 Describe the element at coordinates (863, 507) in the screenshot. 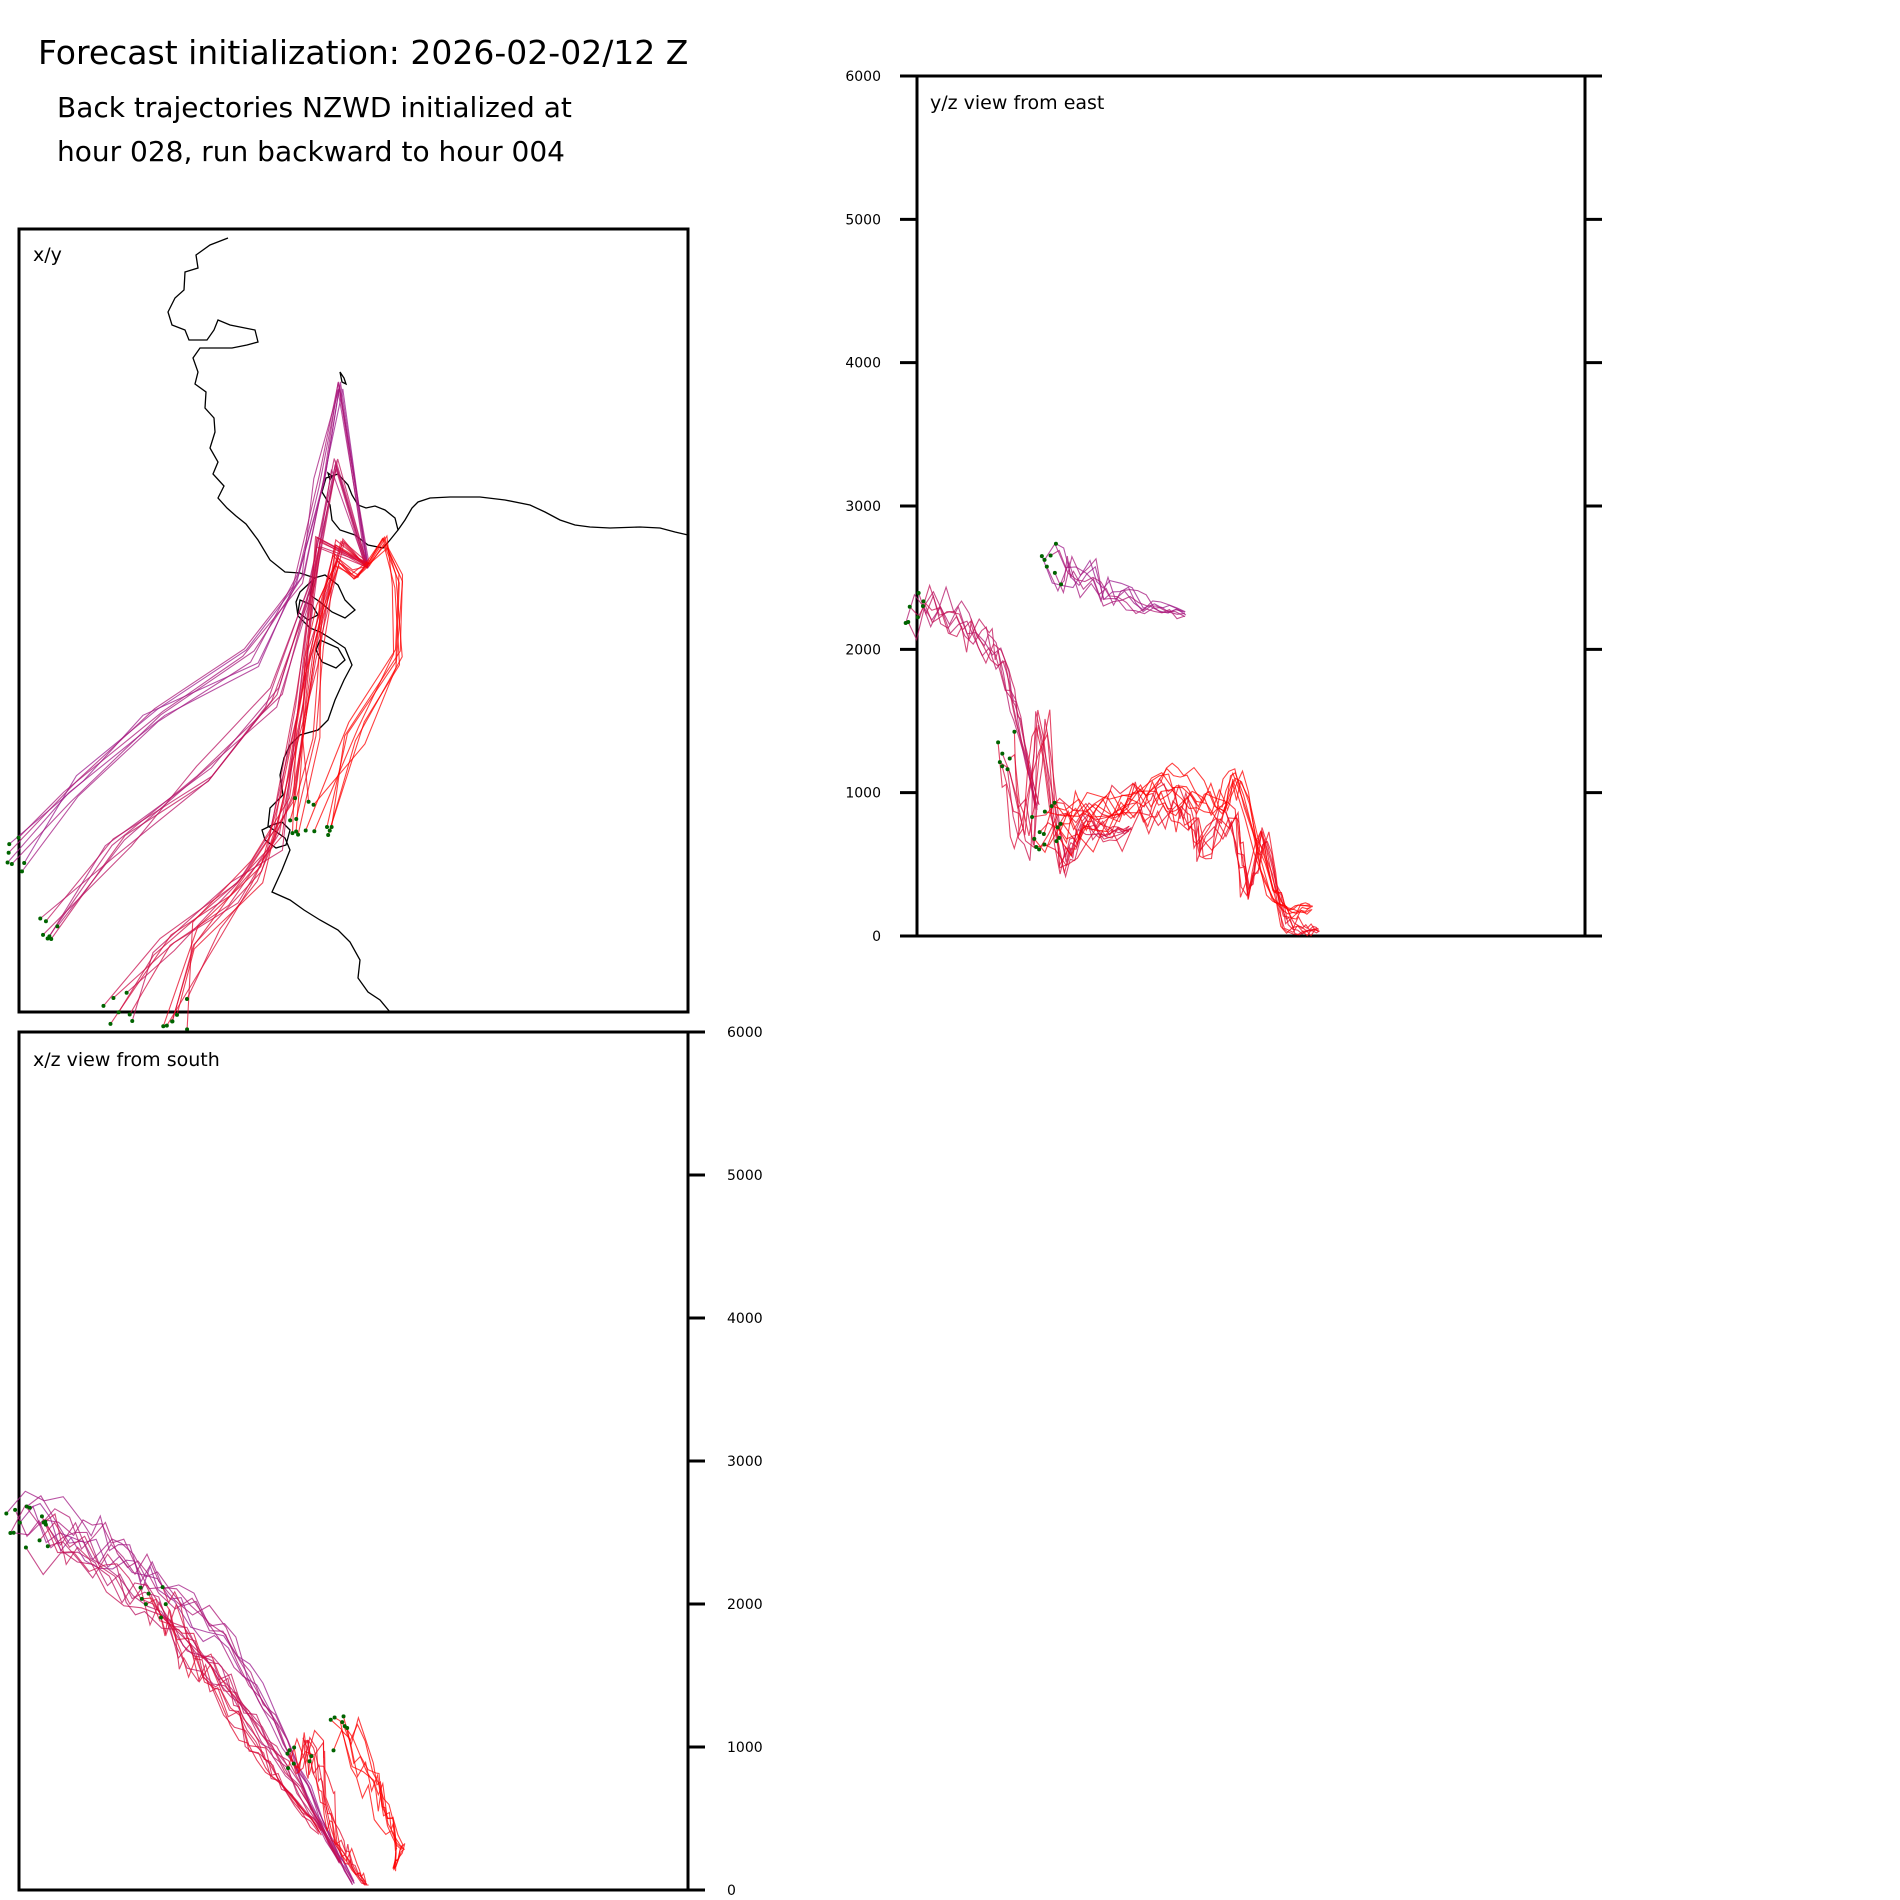

I see `y-tick-label: 3000` at that location.